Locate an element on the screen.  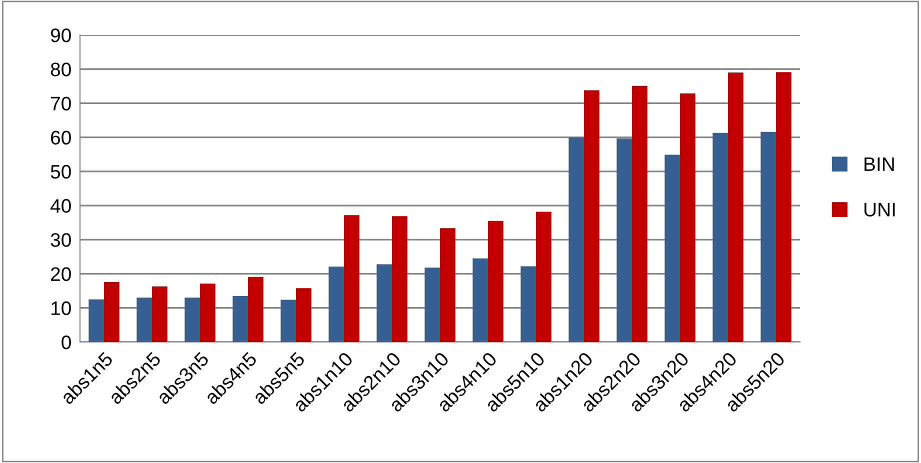
y-tick-label: 30 is located at coordinates (60, 240).